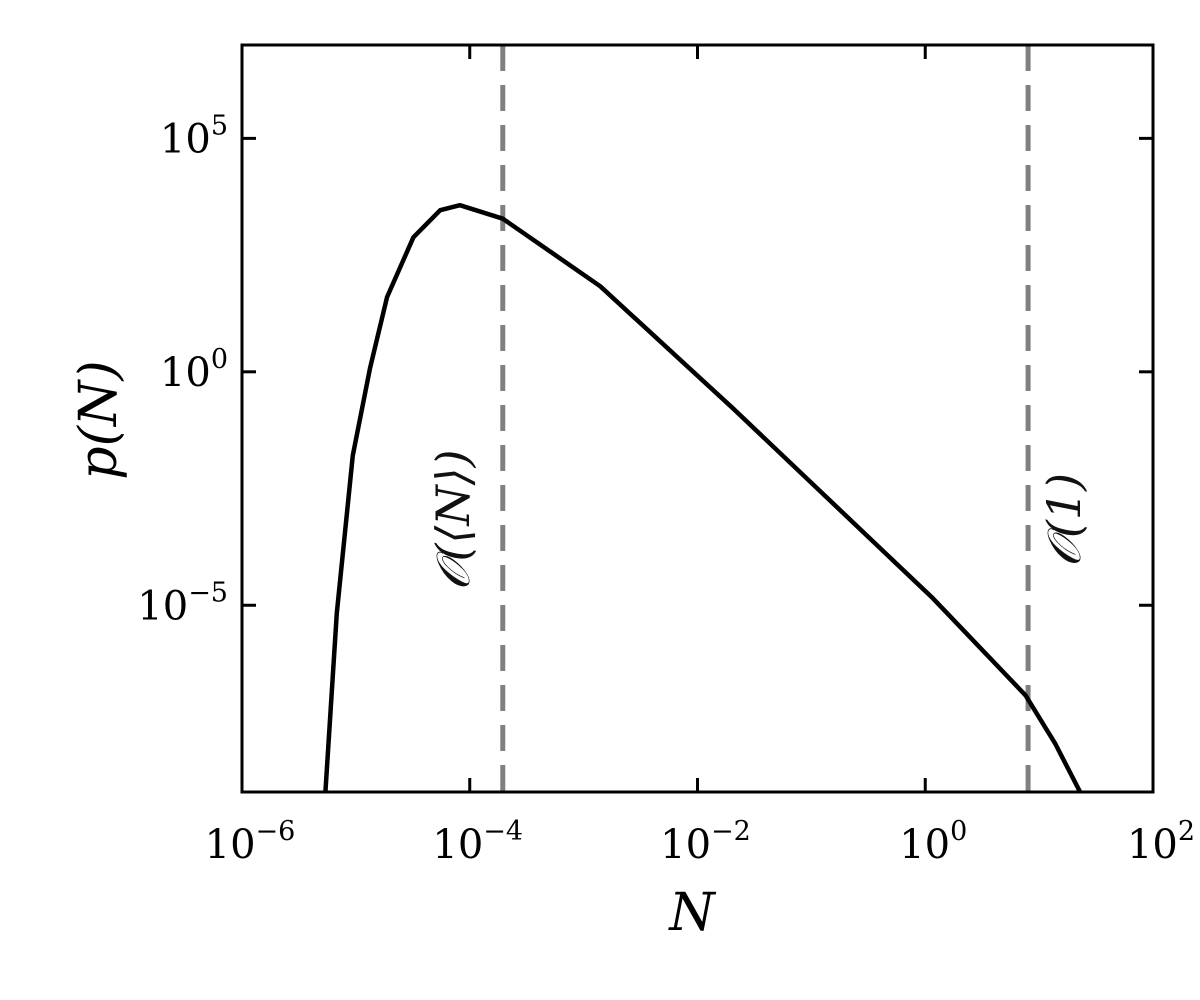 The image size is (1200, 1000). I want to click on y-tick-label: 10⁻⁵, so click(182, 603).